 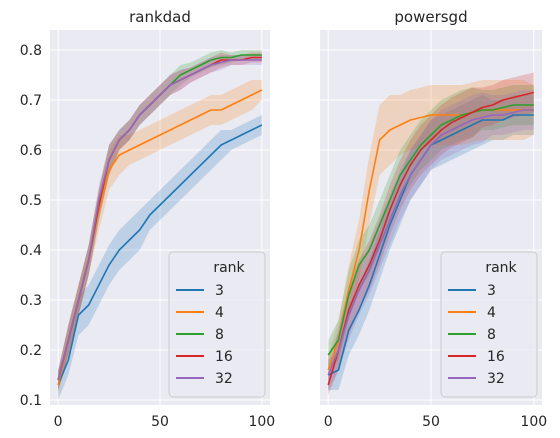 What do you see at coordinates (31, 51) in the screenshot?
I see `y-tick-label: 0.8` at bounding box center [31, 51].